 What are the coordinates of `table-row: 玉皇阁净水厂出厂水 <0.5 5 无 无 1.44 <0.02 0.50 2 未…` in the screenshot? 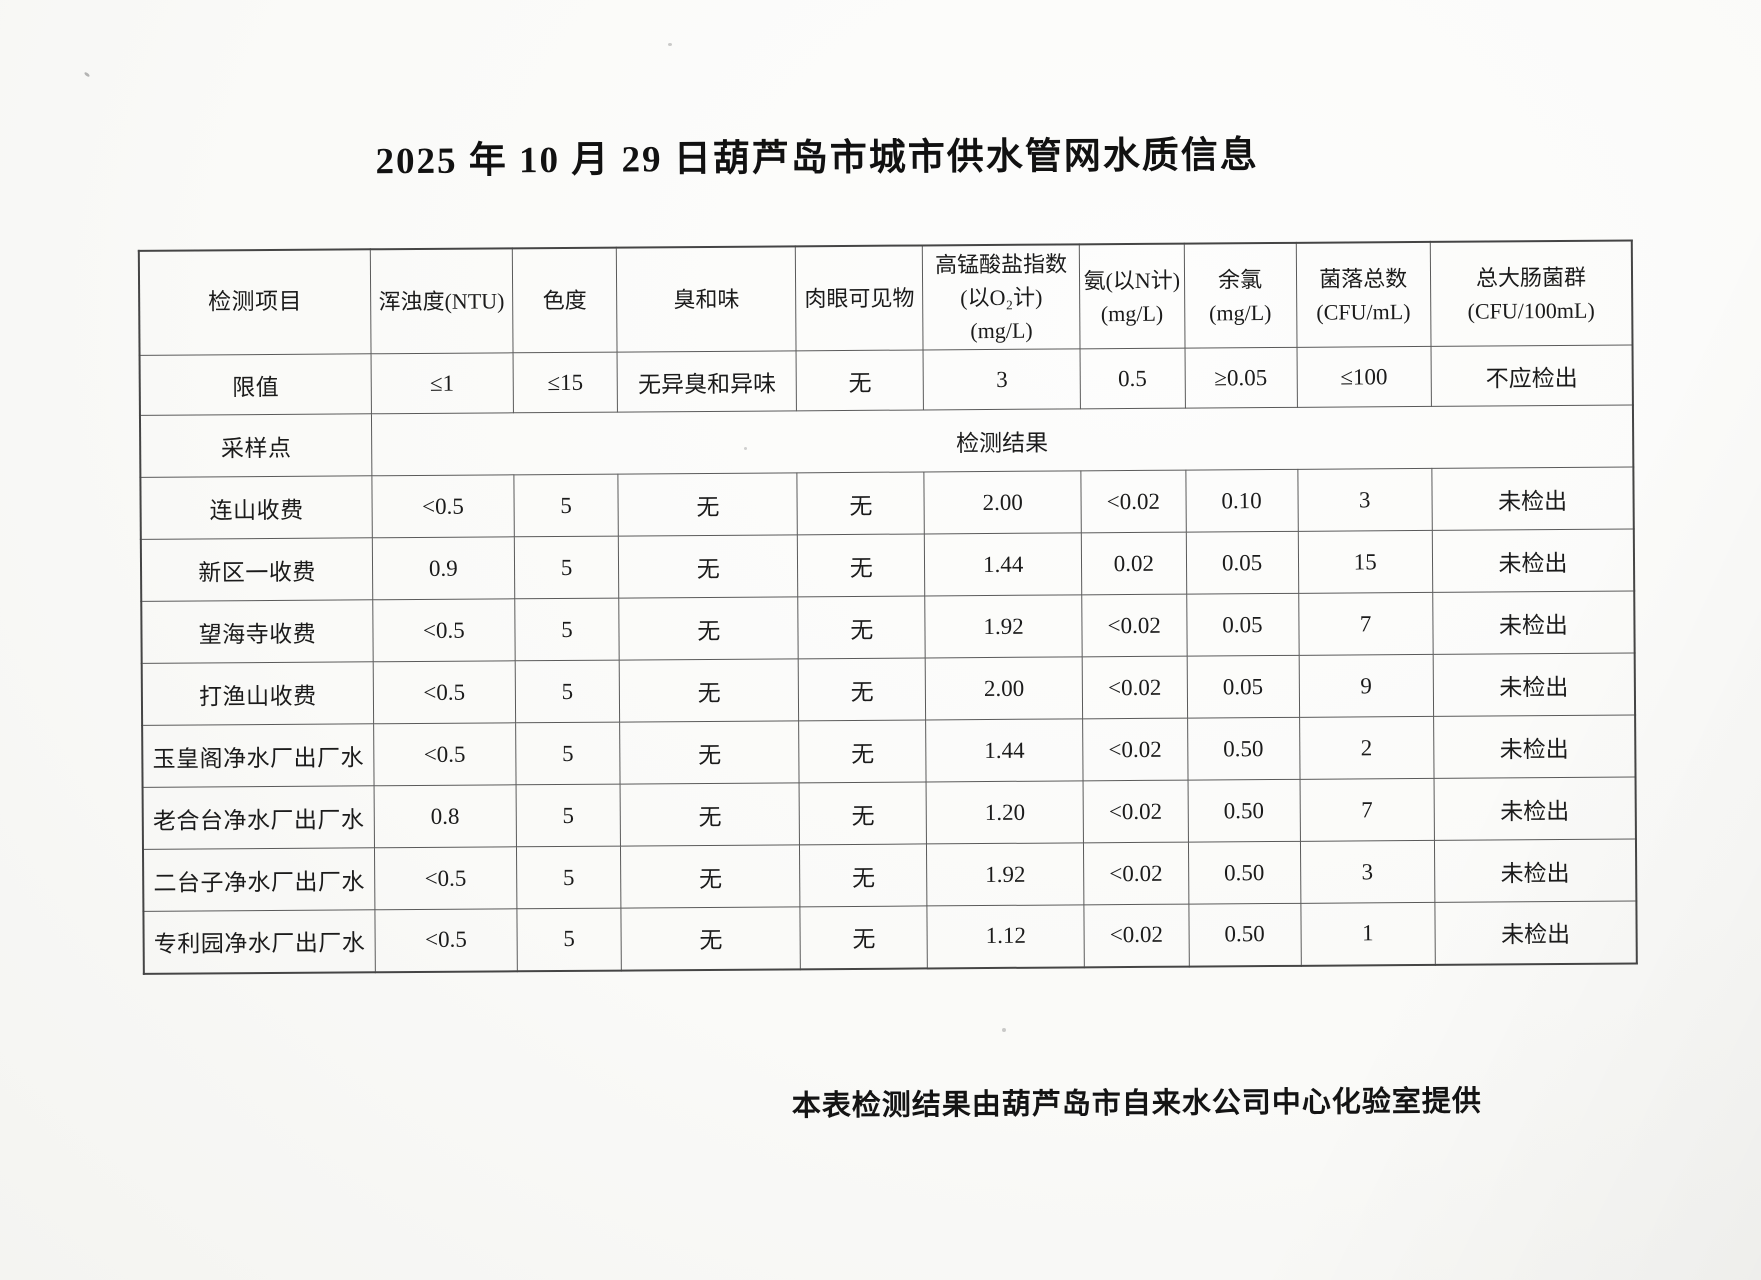 It's located at (889, 751).